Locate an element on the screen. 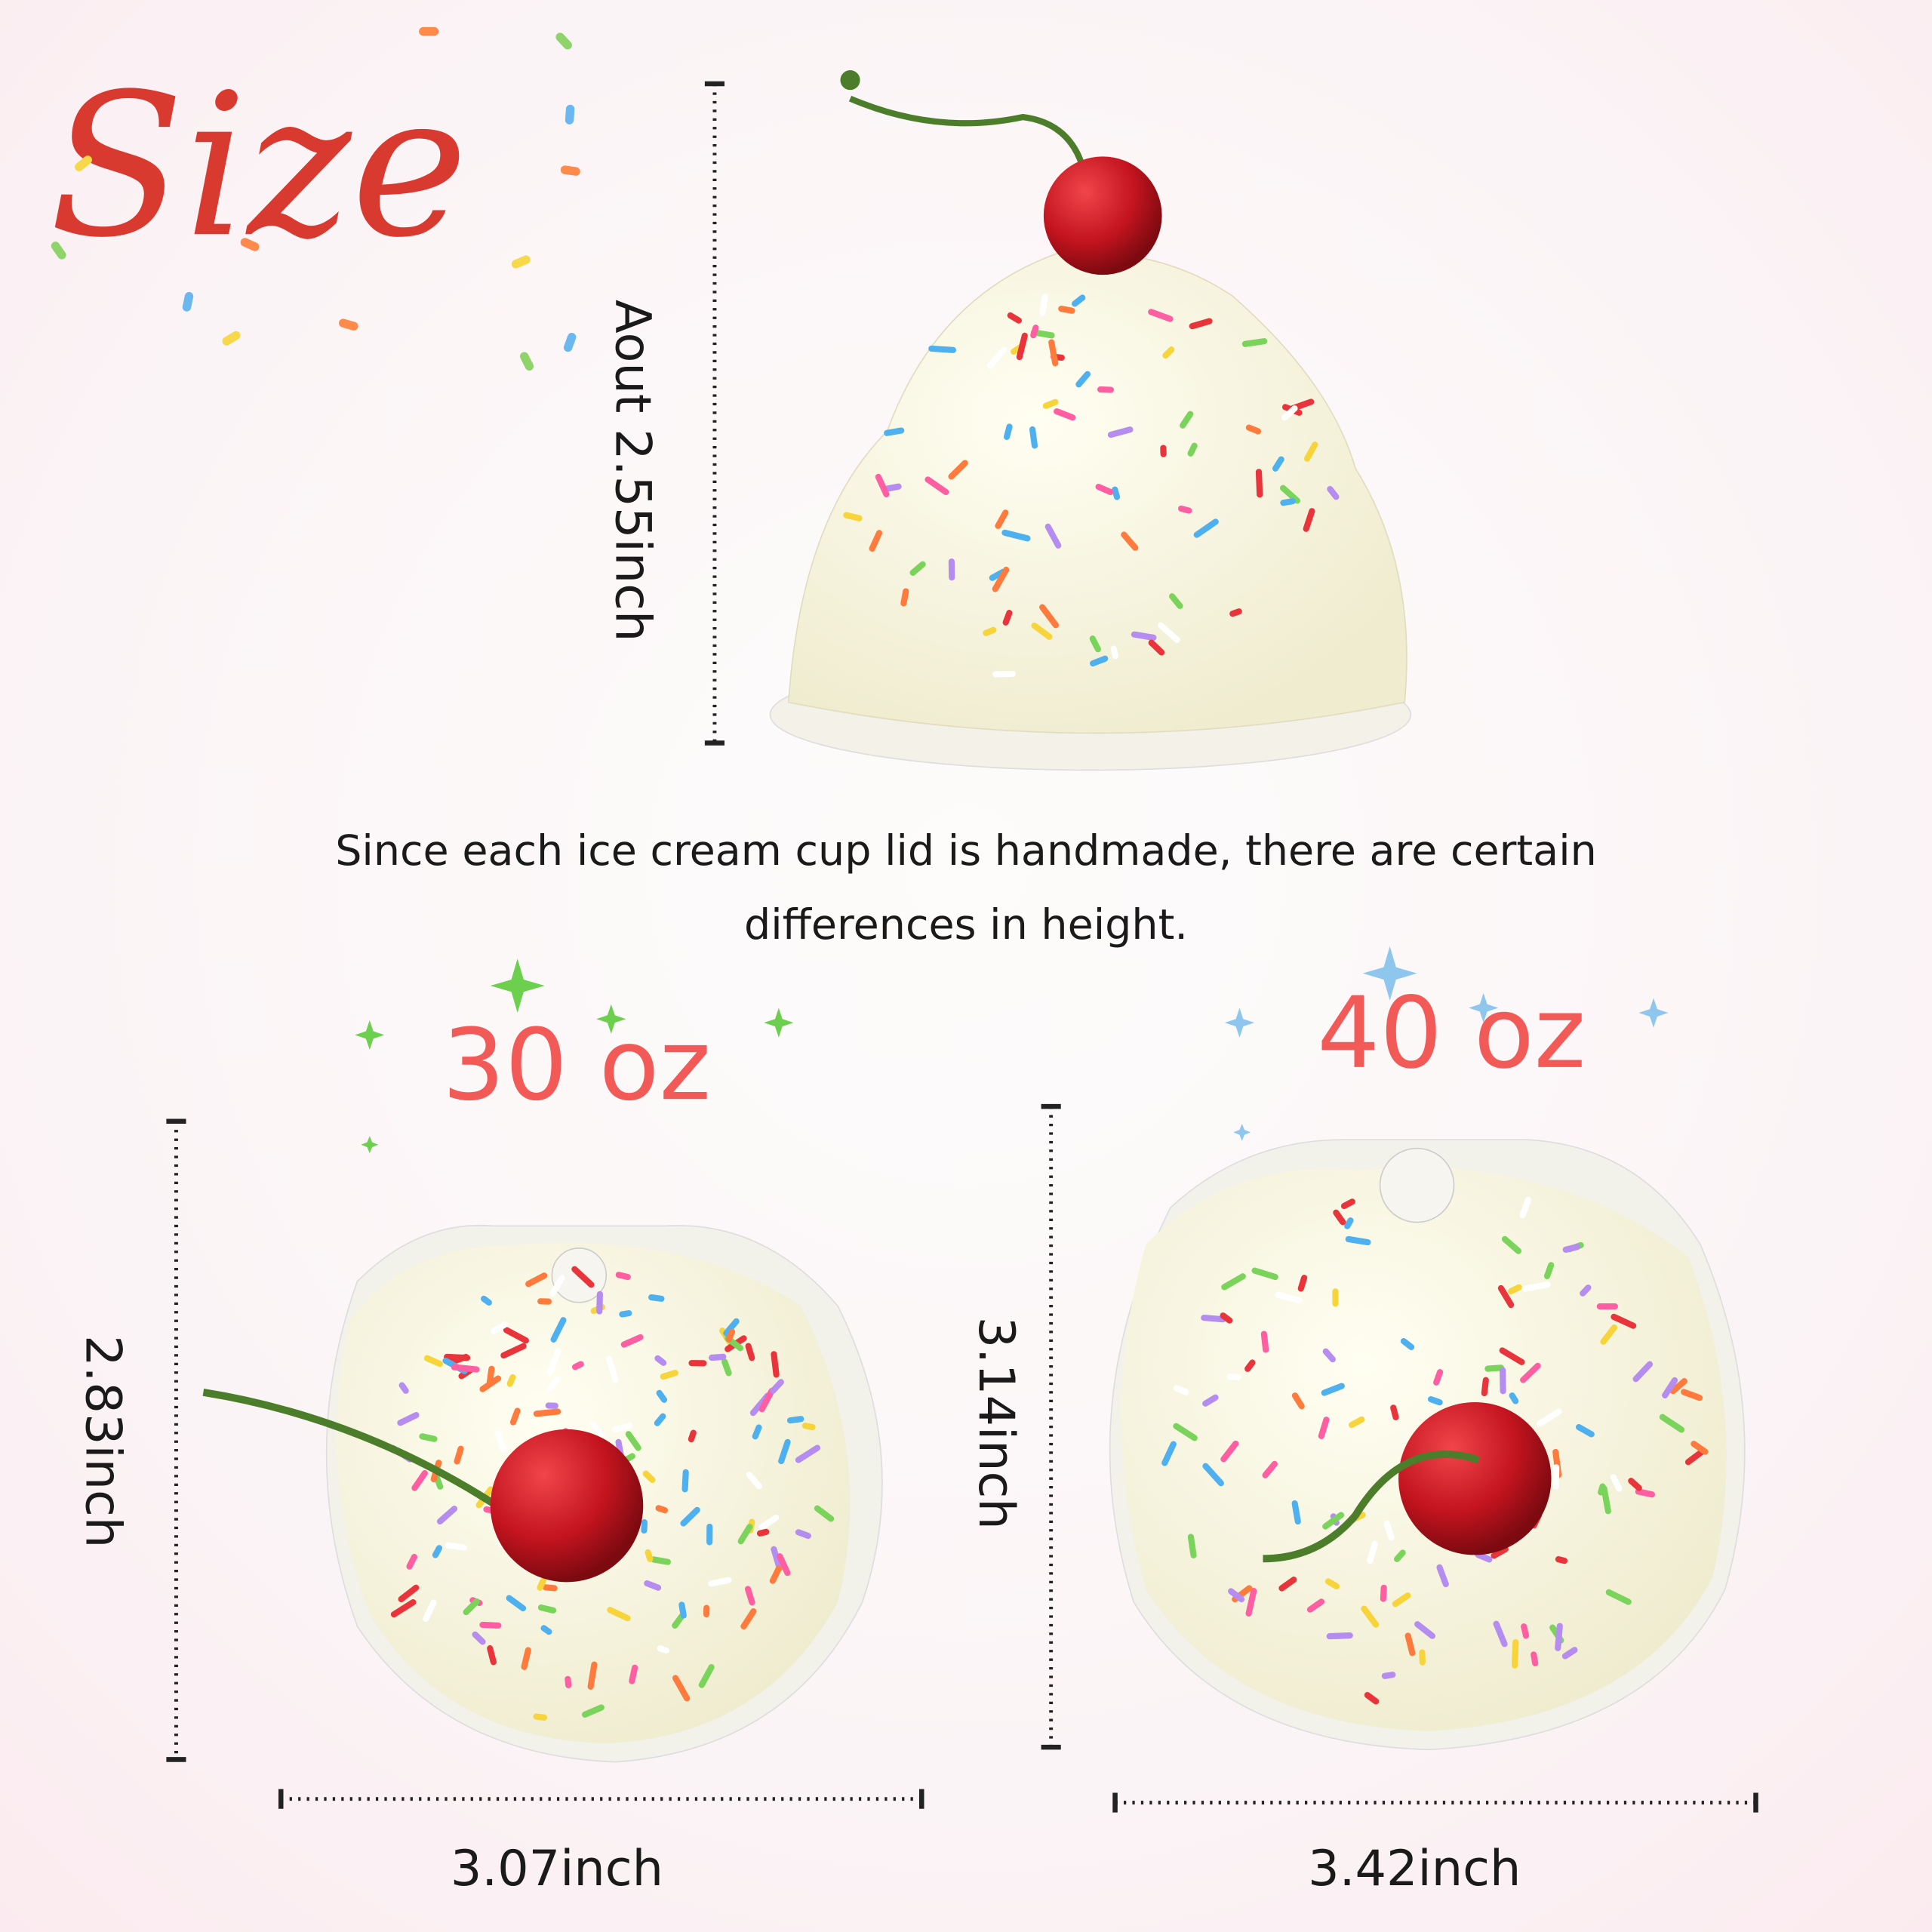 This screenshot has height=1932, width=1932. size-label: 40 oz is located at coordinates (1451, 1033).